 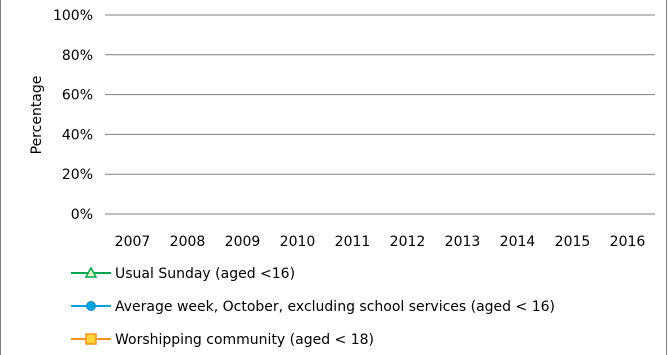 What do you see at coordinates (73, 115) in the screenshot?
I see `y-axis-ticks: 0% 20% 40% 60% 80% 100%` at bounding box center [73, 115].